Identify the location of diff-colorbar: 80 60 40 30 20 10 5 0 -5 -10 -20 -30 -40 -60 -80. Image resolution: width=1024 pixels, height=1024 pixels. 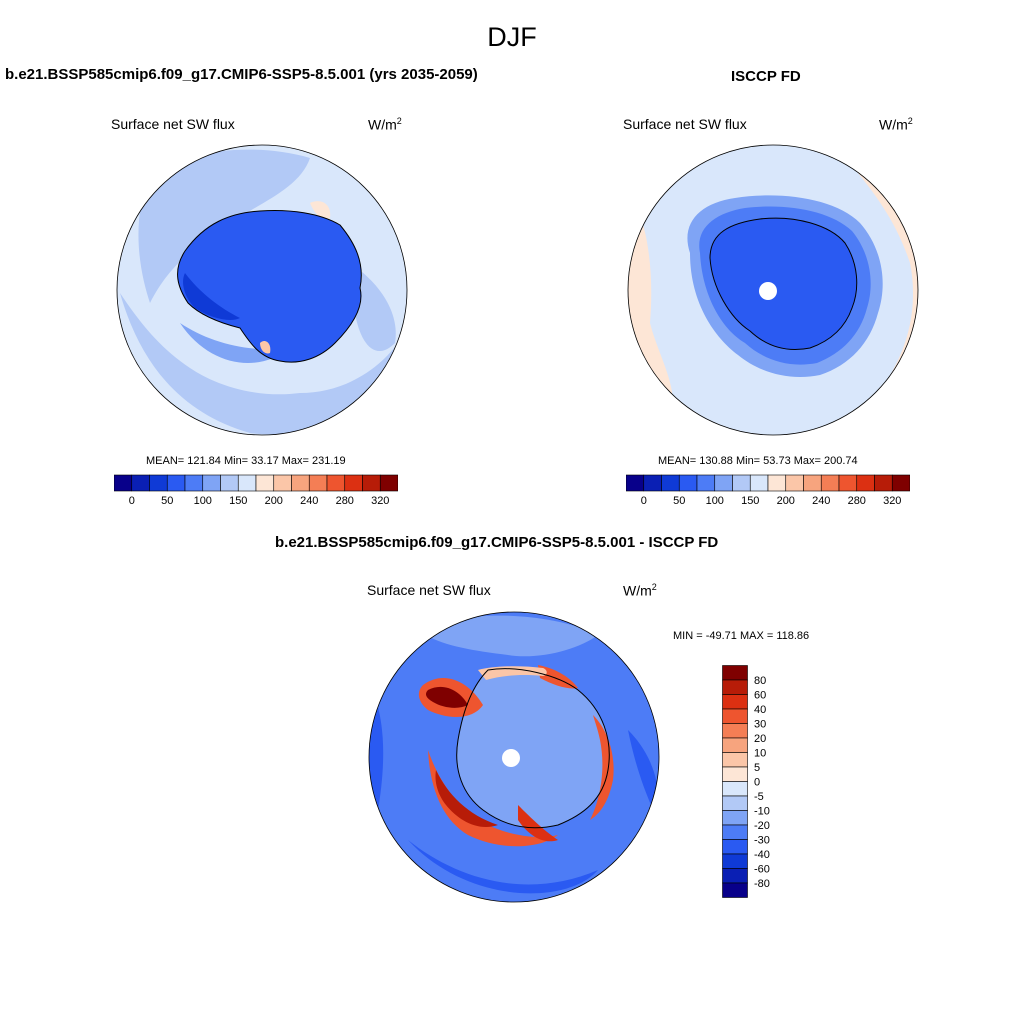
(746, 781).